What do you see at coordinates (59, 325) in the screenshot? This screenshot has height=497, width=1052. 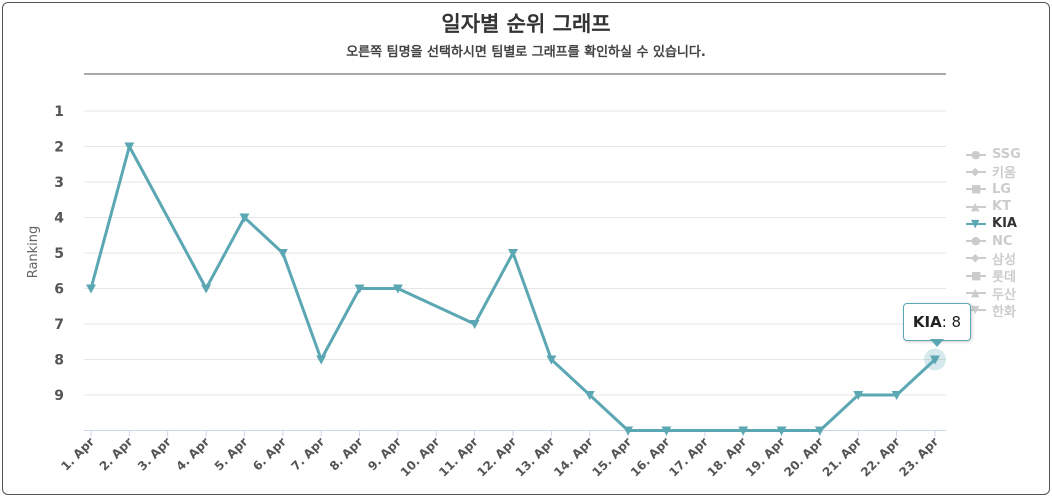 I see `y-tick-label: 7` at bounding box center [59, 325].